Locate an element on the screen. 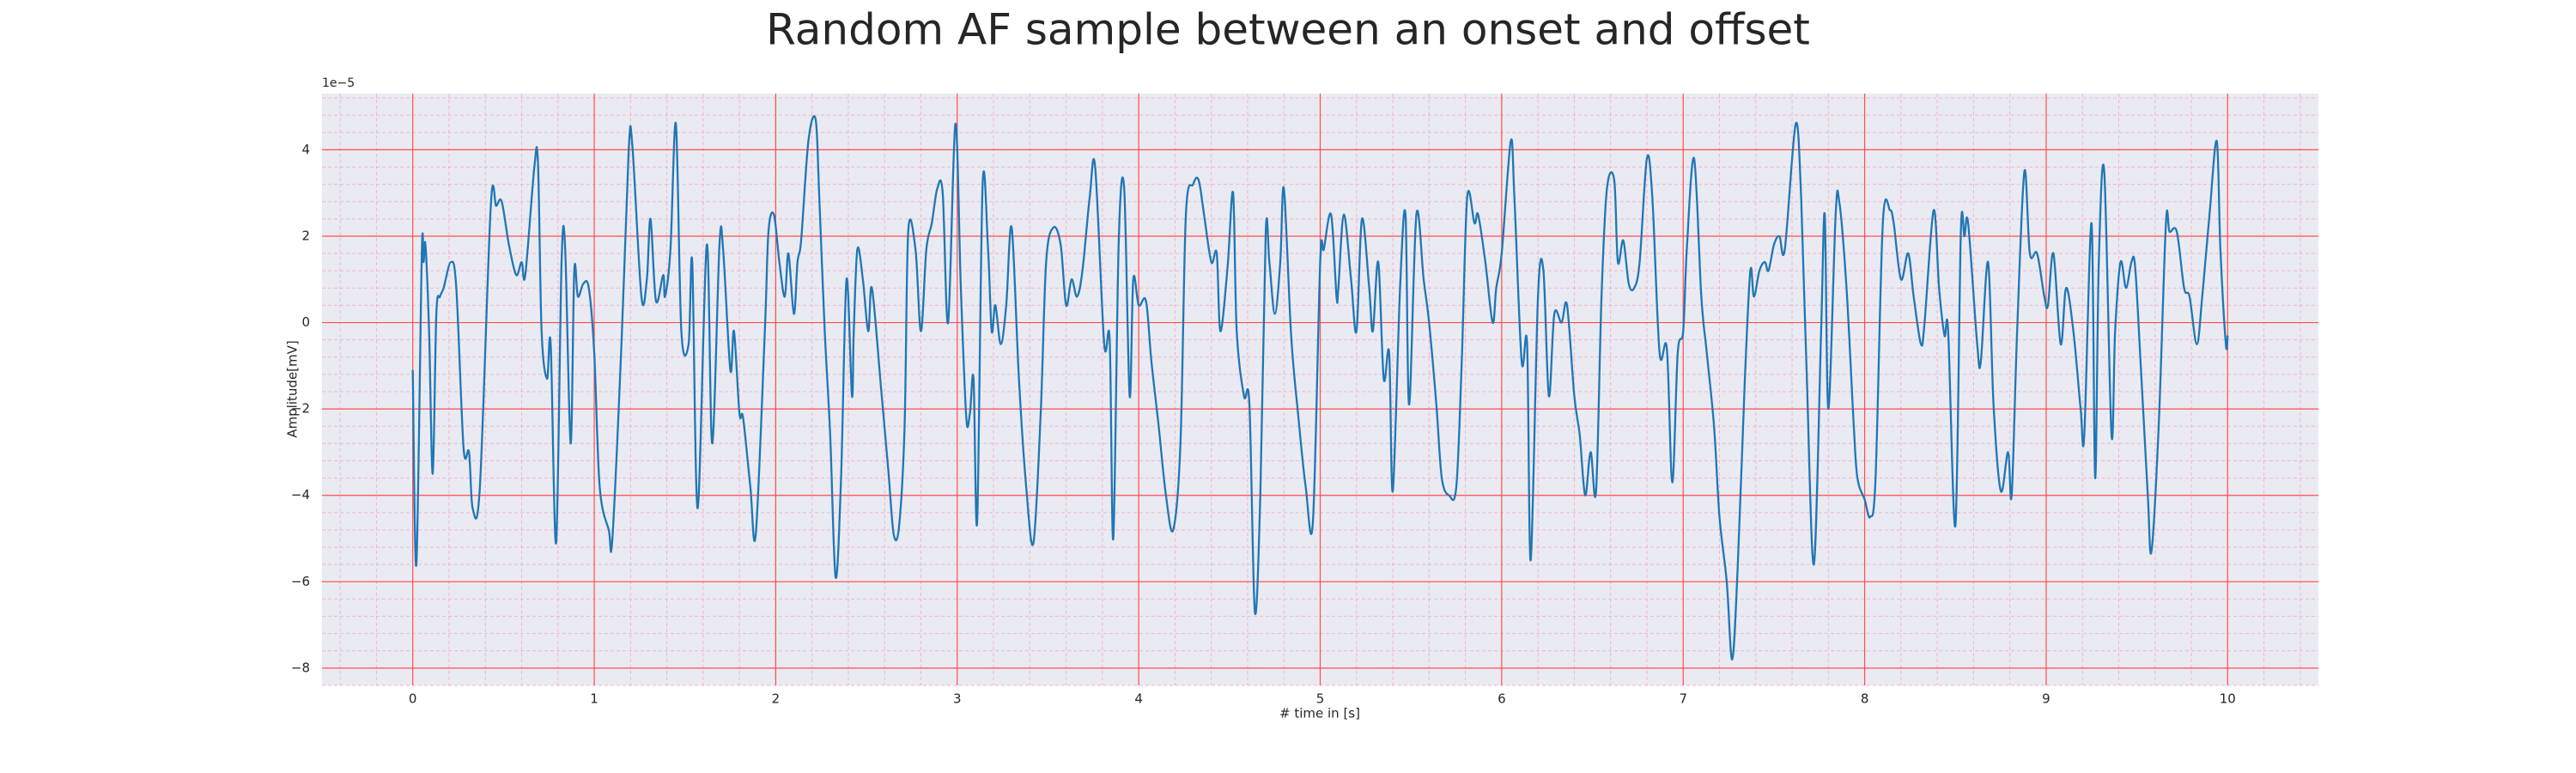  x-tick-label: 0 is located at coordinates (413, 699).